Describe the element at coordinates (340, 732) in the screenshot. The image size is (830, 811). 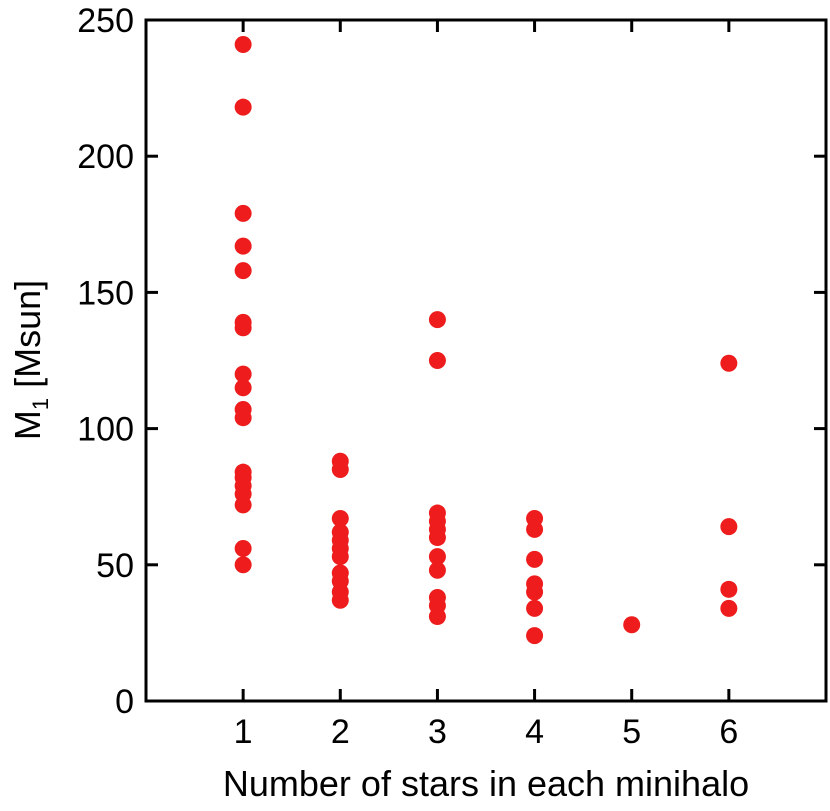
I see `x-tick-label: 2` at that location.